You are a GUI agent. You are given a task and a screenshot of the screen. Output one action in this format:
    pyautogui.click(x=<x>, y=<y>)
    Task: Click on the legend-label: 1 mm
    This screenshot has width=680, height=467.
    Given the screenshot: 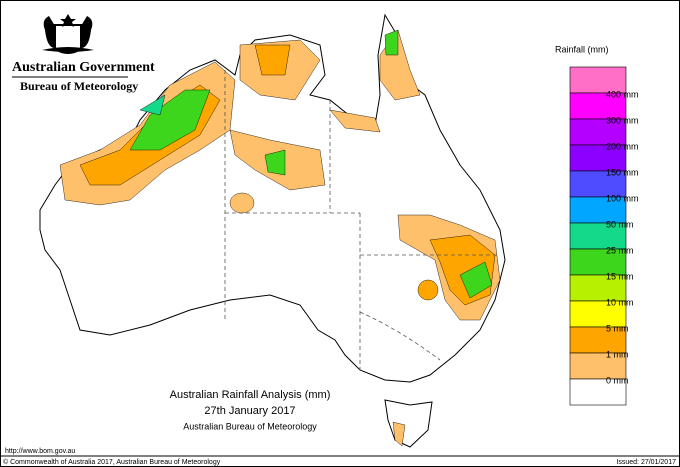 What is the action you would take?
    pyautogui.click(x=617, y=354)
    